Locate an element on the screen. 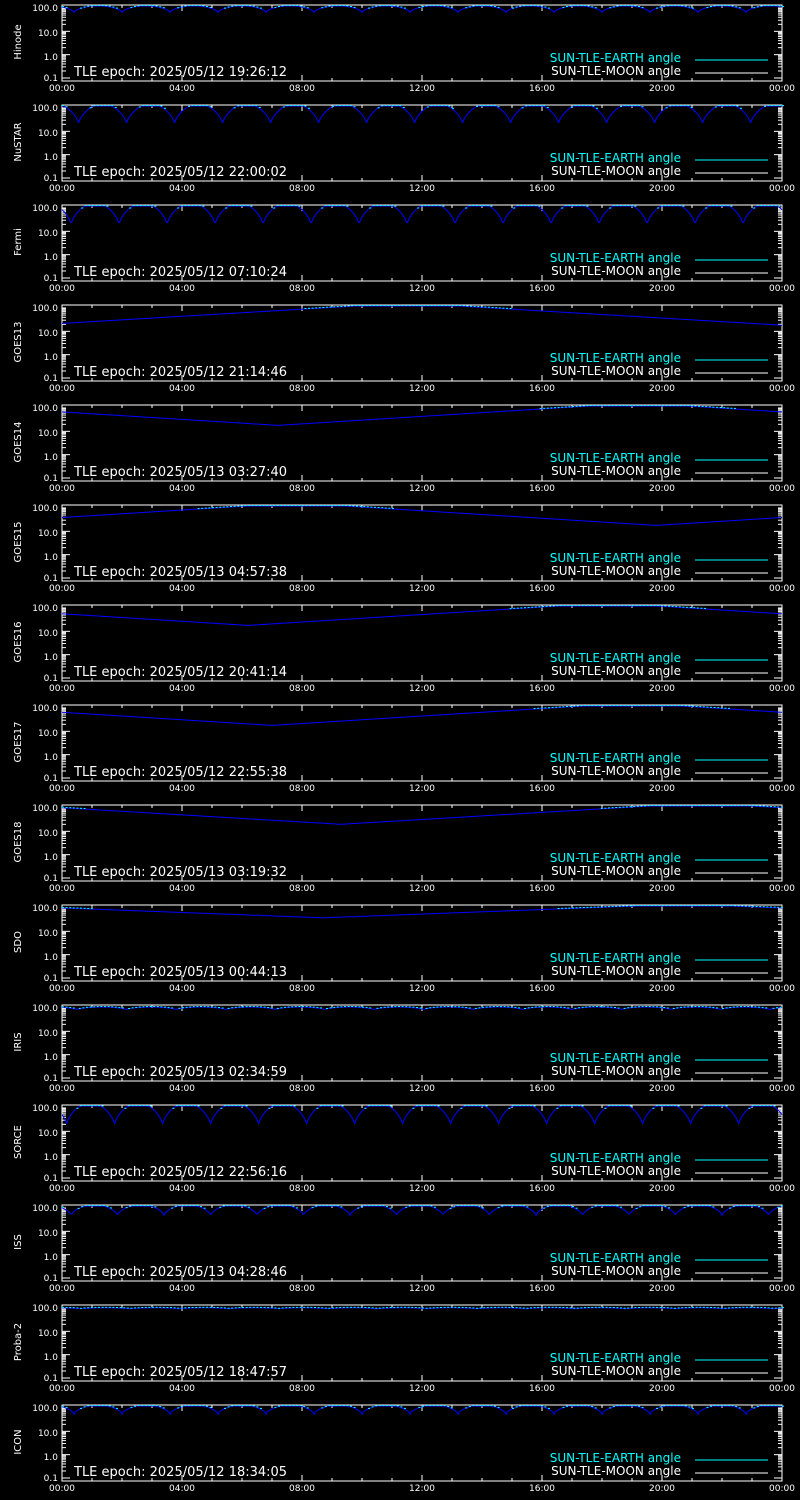 The height and width of the screenshot is (1500, 800). y-tick-label: 10.0 is located at coordinates (48, 1034).